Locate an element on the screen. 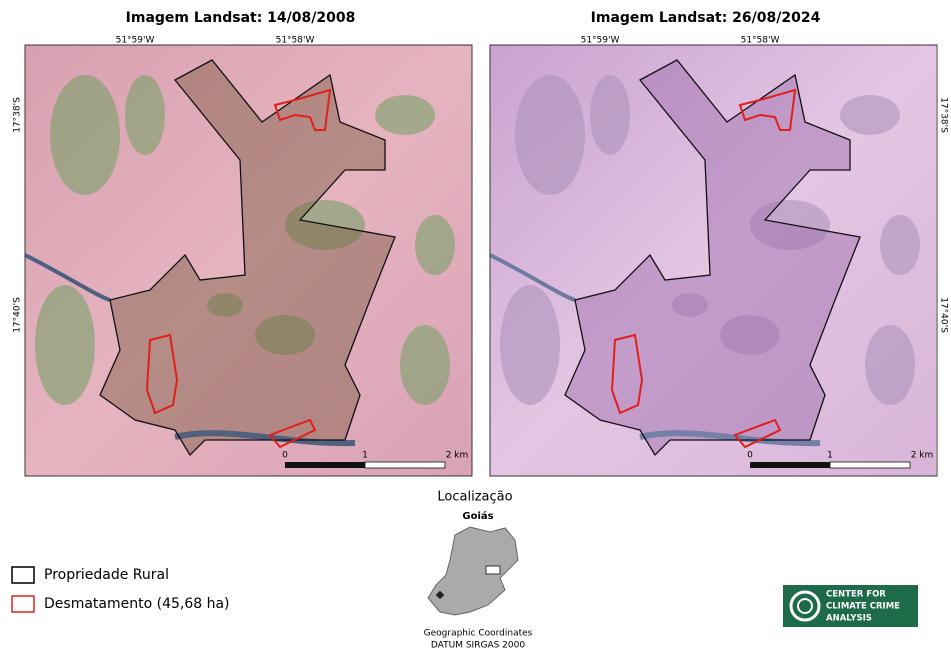  logo: CENTER FOR CLIMATE CRIME ANALYSIS is located at coordinates (850, 606).